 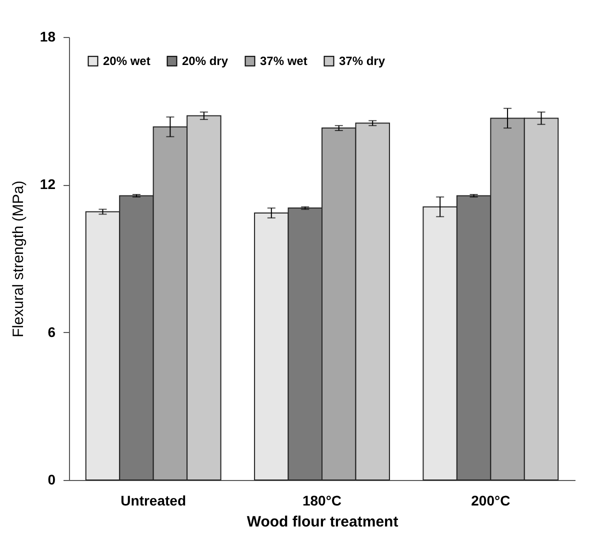 What do you see at coordinates (52, 332) in the screenshot?
I see `y-tick-label: 6` at bounding box center [52, 332].